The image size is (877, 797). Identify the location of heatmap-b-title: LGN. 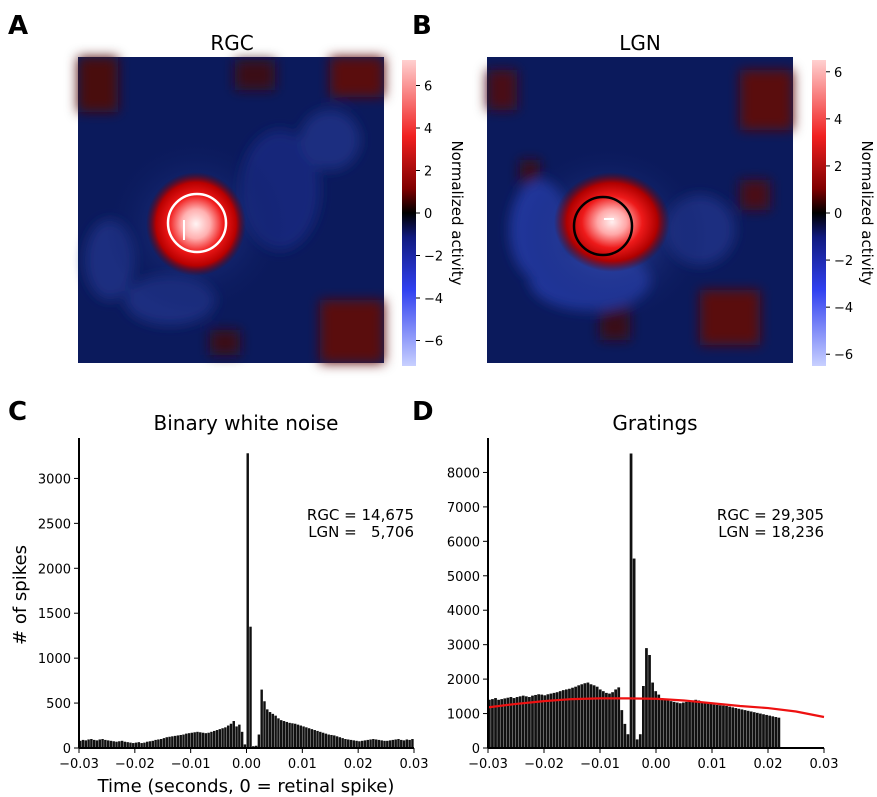
(640, 43).